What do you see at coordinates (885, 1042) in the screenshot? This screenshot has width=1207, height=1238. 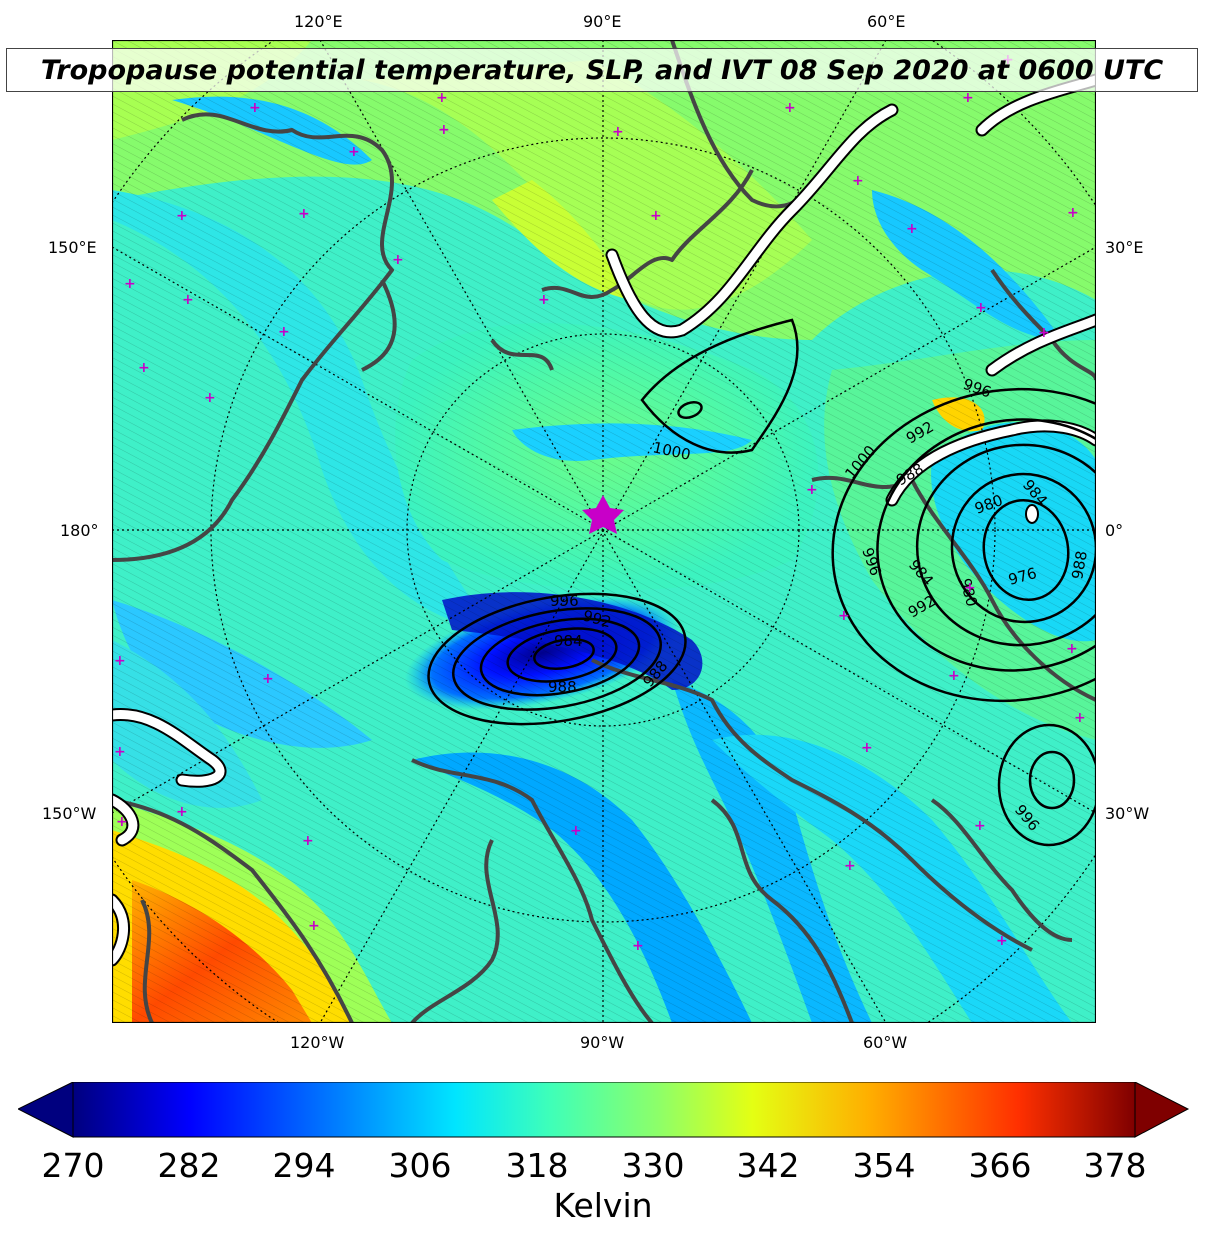 I see `lon-label-bottom-3: 60°W` at bounding box center [885, 1042].